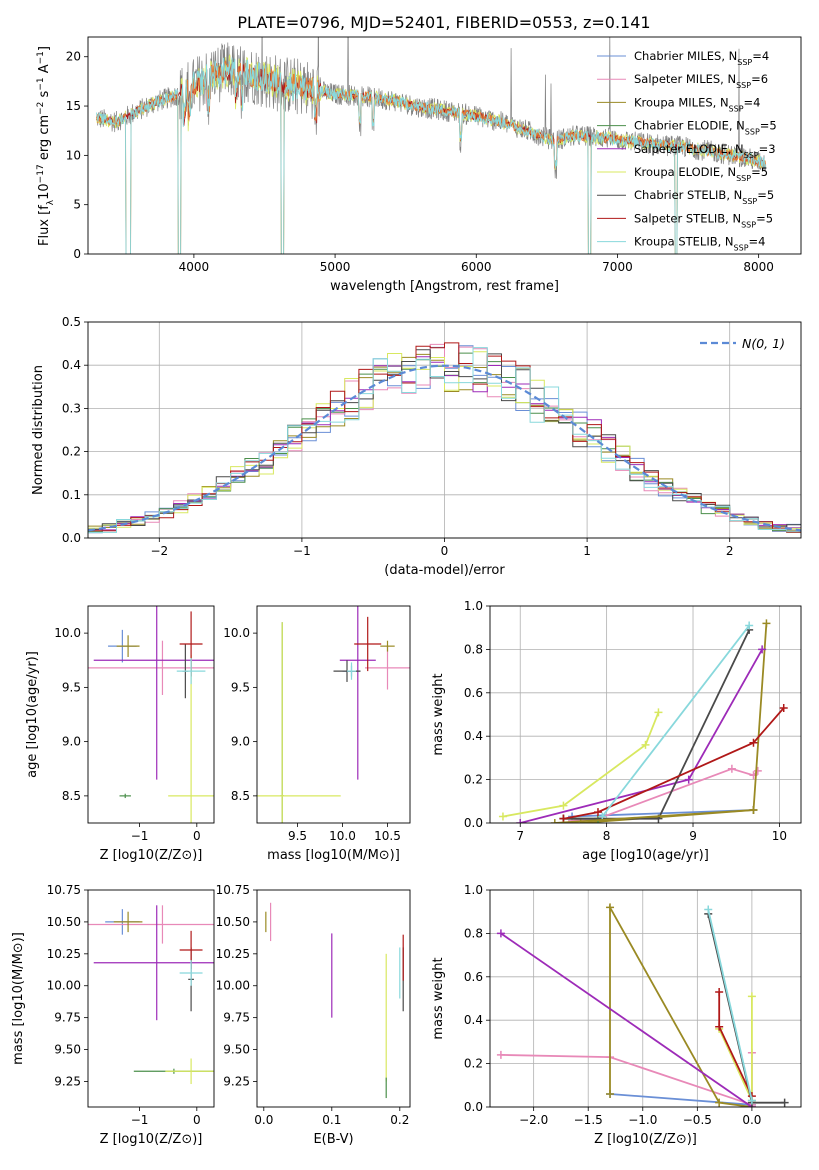 The height and width of the screenshot is (1170, 819). I want to click on y-axis-label: mass [log10(M/M⊙)], so click(18, 998).